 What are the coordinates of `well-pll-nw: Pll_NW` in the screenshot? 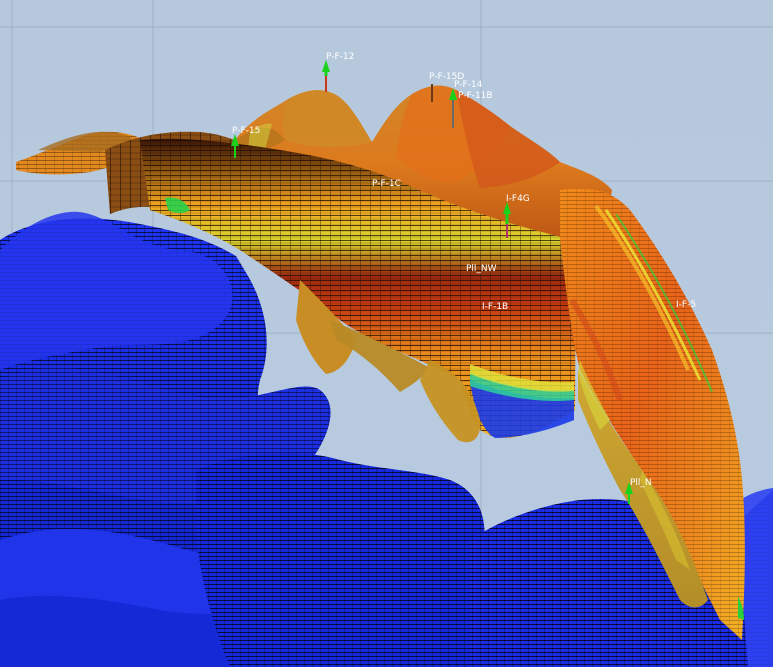 It's located at (481, 269).